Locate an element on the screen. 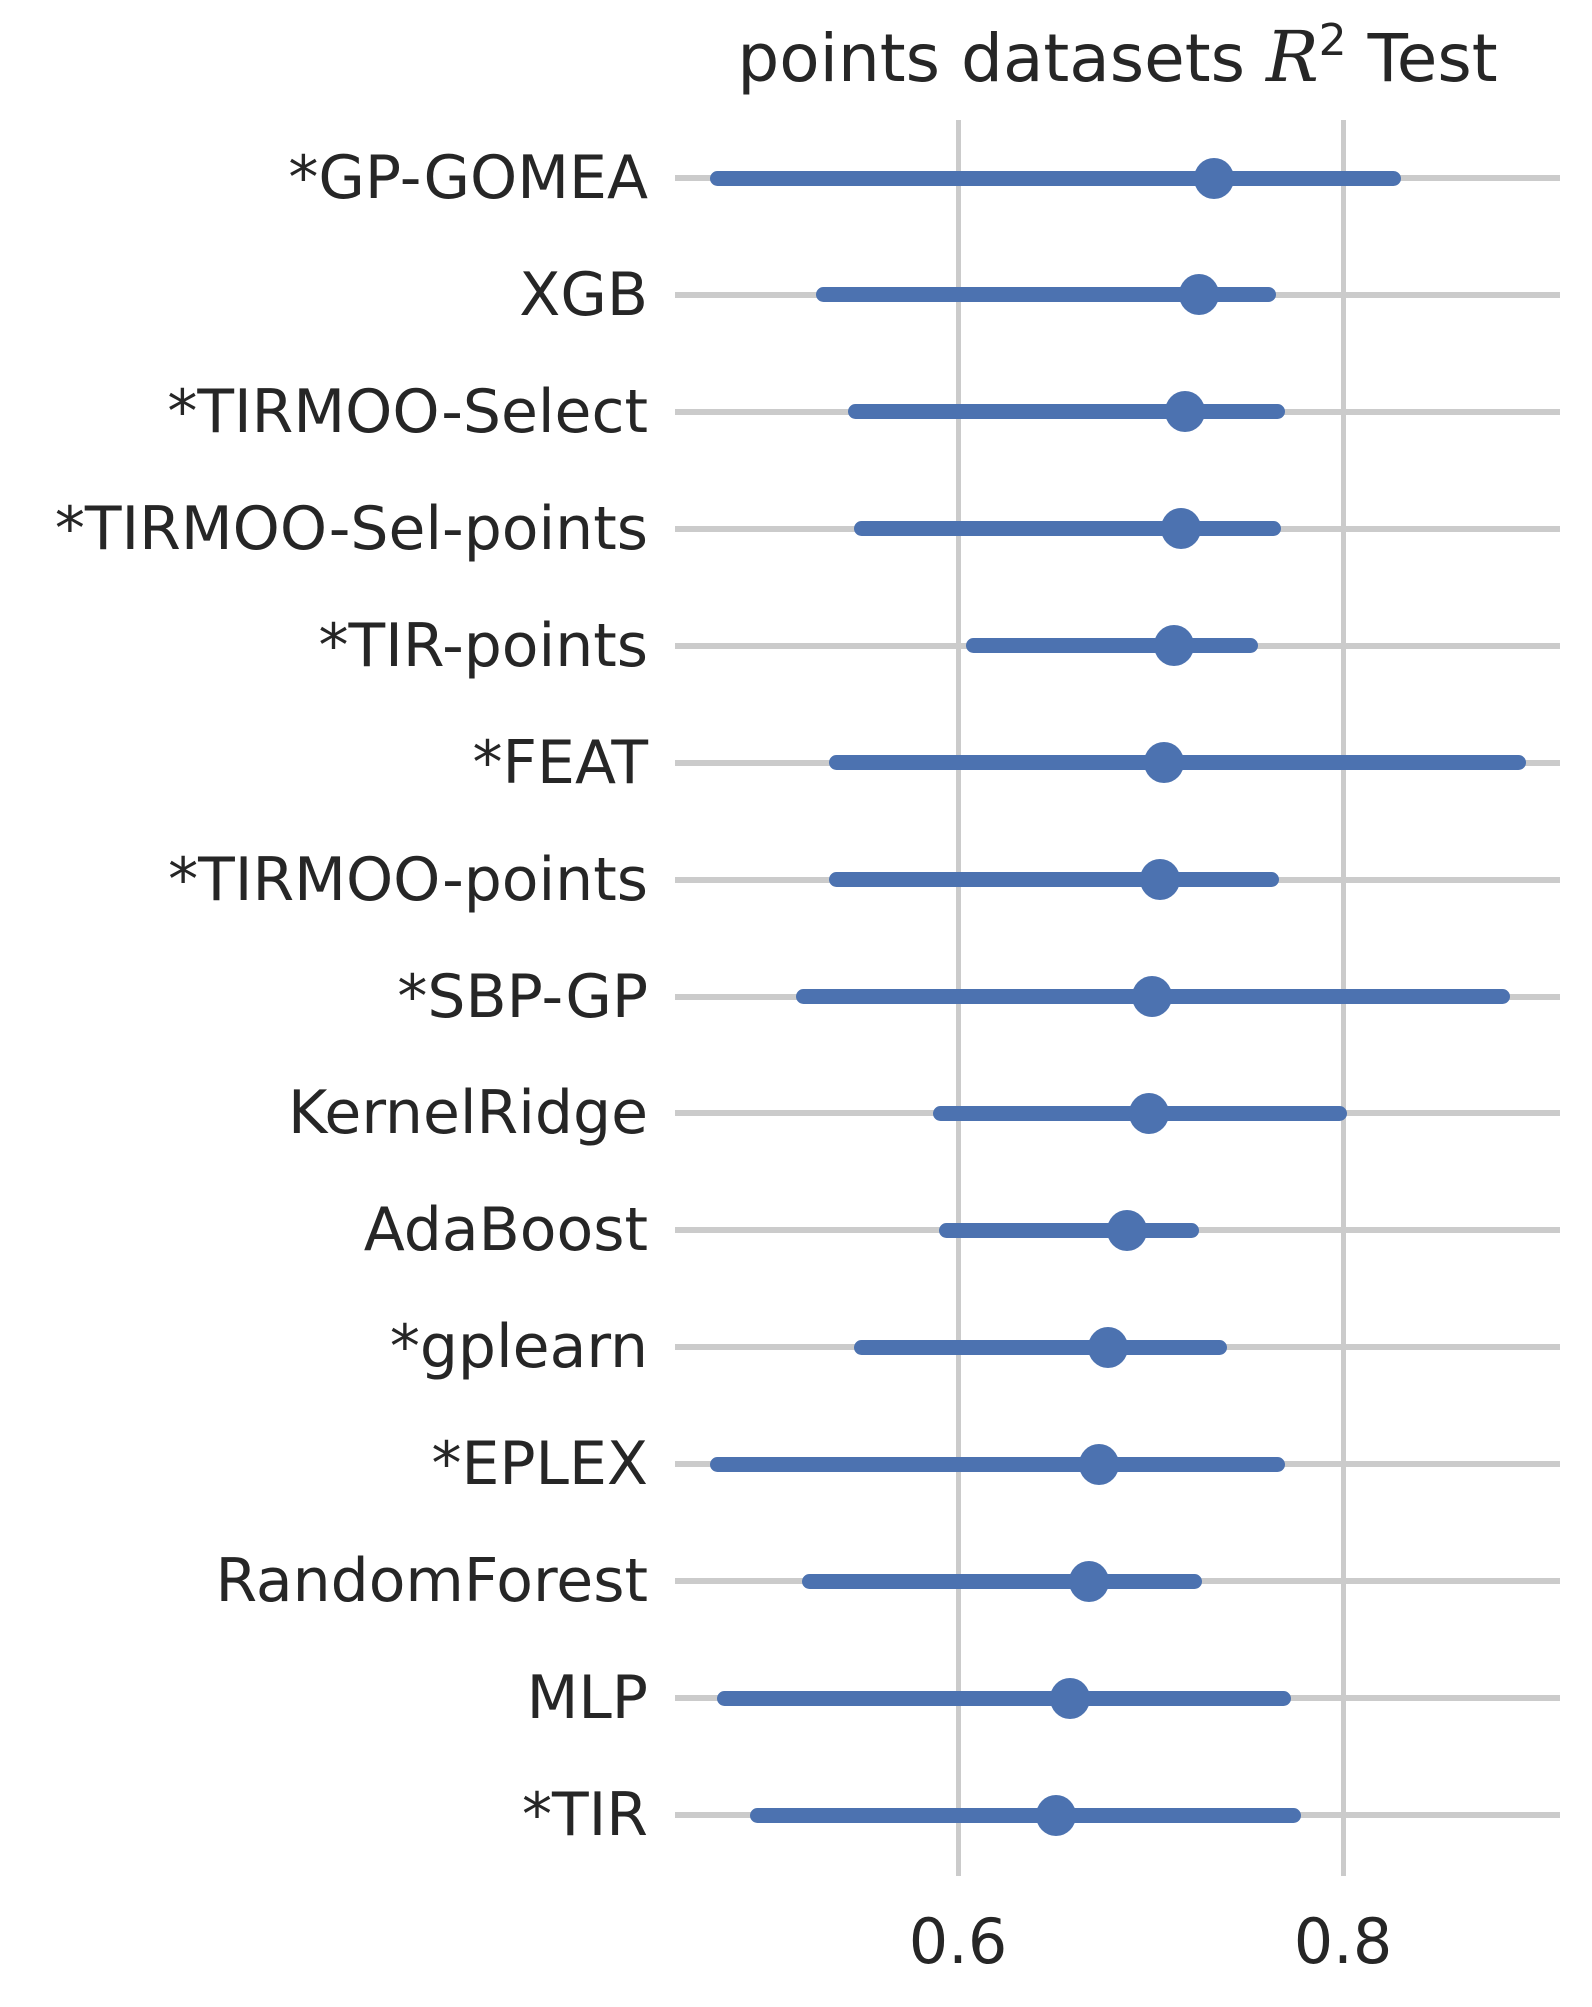  chart-title-math-var: R is located at coordinates (1292, 57).